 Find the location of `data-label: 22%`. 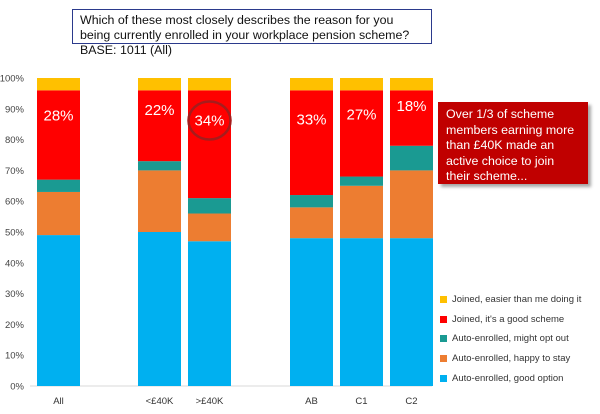

data-label: 22% is located at coordinates (159, 110).